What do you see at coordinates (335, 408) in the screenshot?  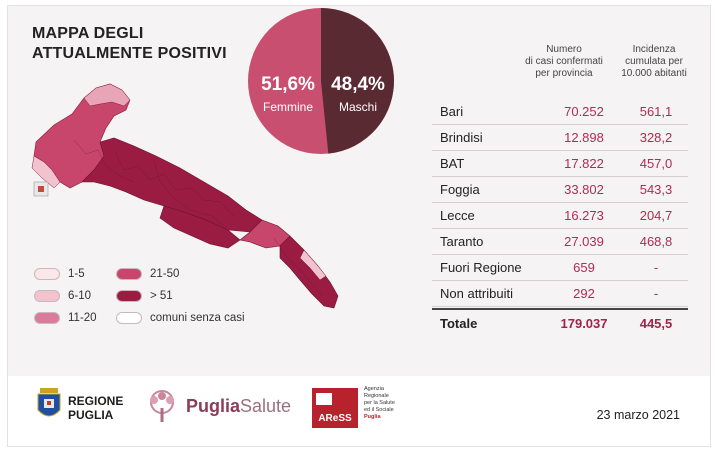 I see `aress-logo: AReSS` at bounding box center [335, 408].